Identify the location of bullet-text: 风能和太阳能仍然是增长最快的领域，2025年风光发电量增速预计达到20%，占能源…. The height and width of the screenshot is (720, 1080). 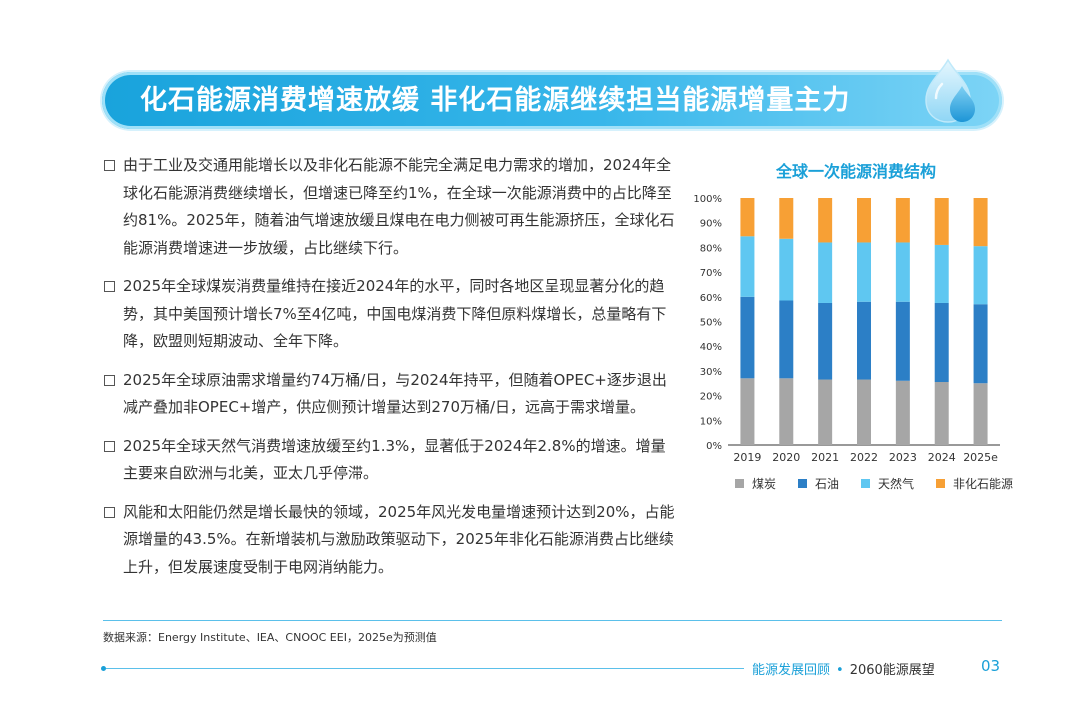
(399, 539).